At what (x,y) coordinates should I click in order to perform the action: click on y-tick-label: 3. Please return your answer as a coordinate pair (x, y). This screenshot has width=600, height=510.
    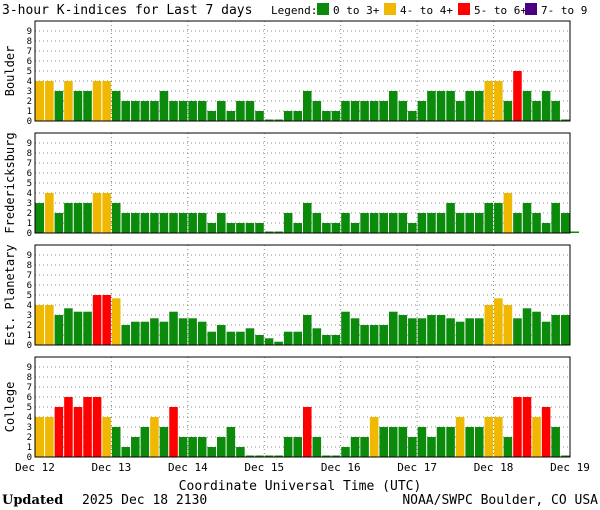
    Looking at the image, I should click on (29, 204).